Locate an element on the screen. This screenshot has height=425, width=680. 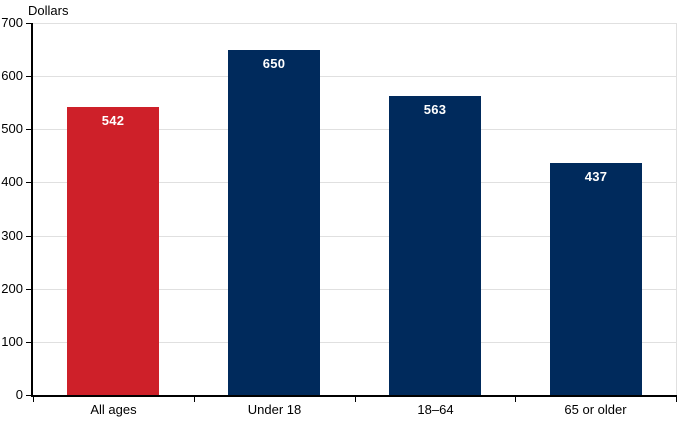
x-axis-line is located at coordinates (354, 396).